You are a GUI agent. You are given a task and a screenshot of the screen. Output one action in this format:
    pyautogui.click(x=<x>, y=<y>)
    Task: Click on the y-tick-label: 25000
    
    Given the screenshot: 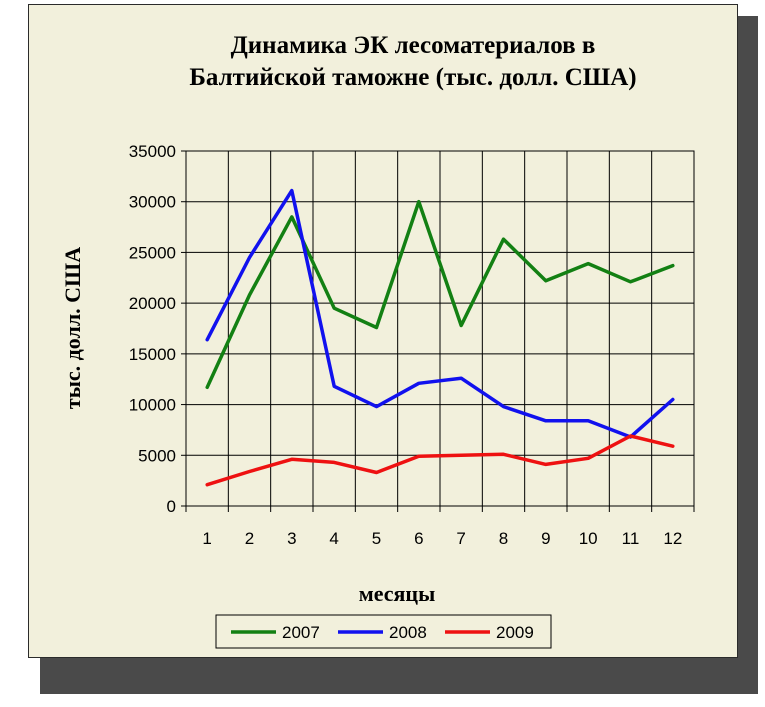 What is the action you would take?
    pyautogui.click(x=152, y=252)
    